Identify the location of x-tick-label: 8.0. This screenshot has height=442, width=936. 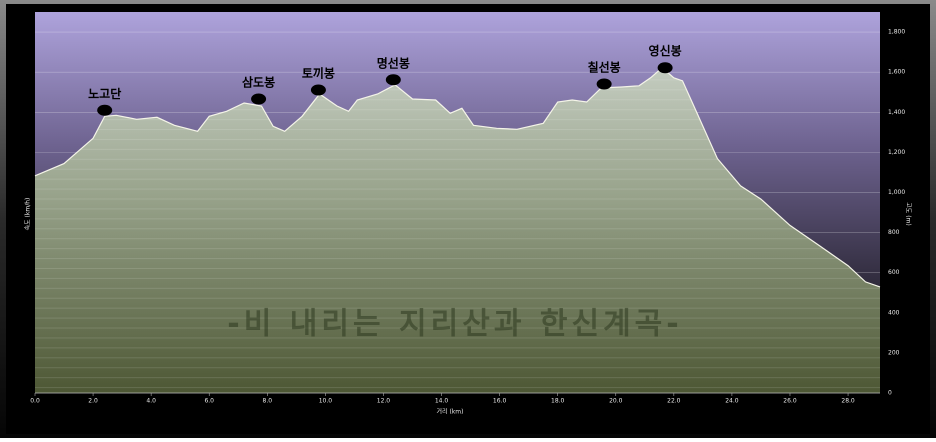
(268, 401).